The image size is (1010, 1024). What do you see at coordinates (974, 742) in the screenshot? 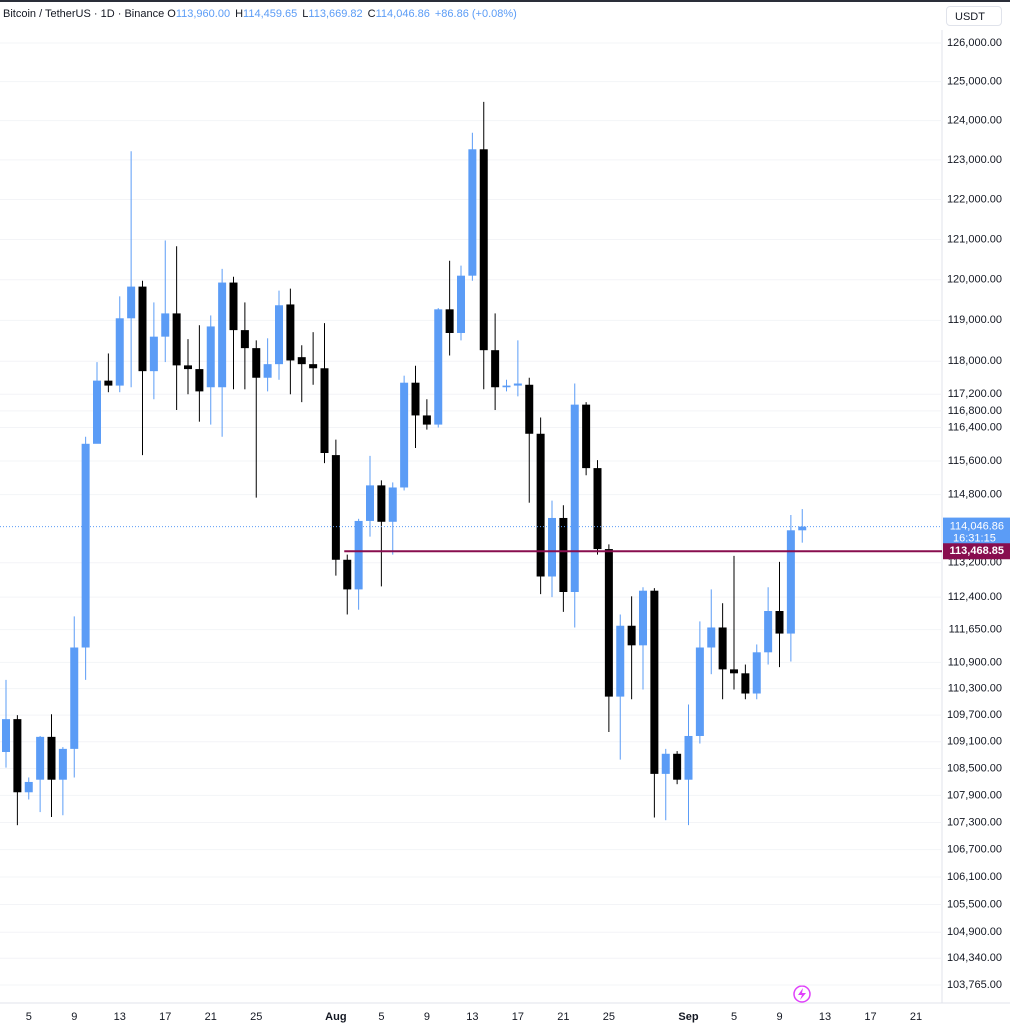
I see `y-tick-label: 109,100.00` at bounding box center [974, 742].